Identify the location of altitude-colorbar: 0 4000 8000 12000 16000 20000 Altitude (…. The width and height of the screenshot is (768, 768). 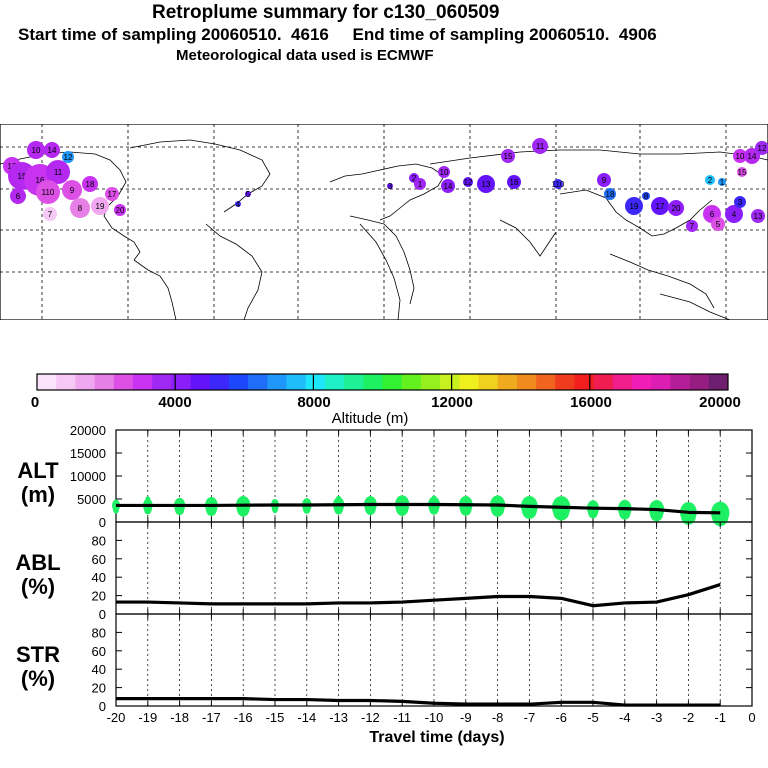
(386, 400).